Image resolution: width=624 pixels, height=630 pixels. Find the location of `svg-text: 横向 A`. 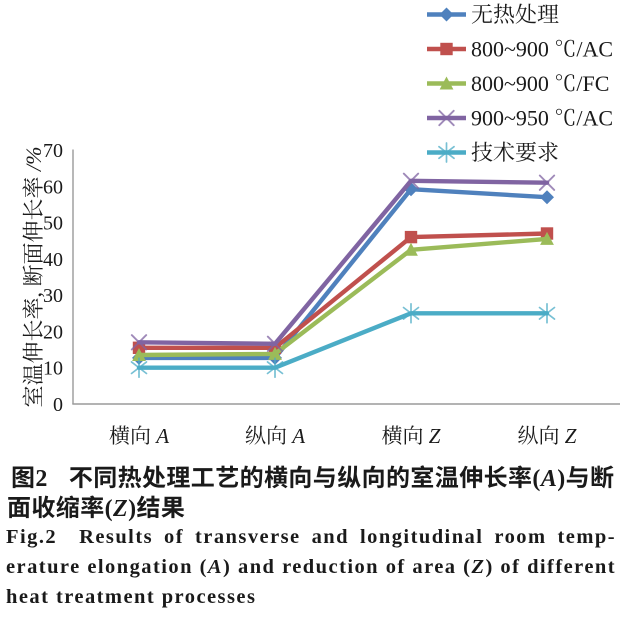

svg-text: 横向 A is located at coordinates (139, 436).